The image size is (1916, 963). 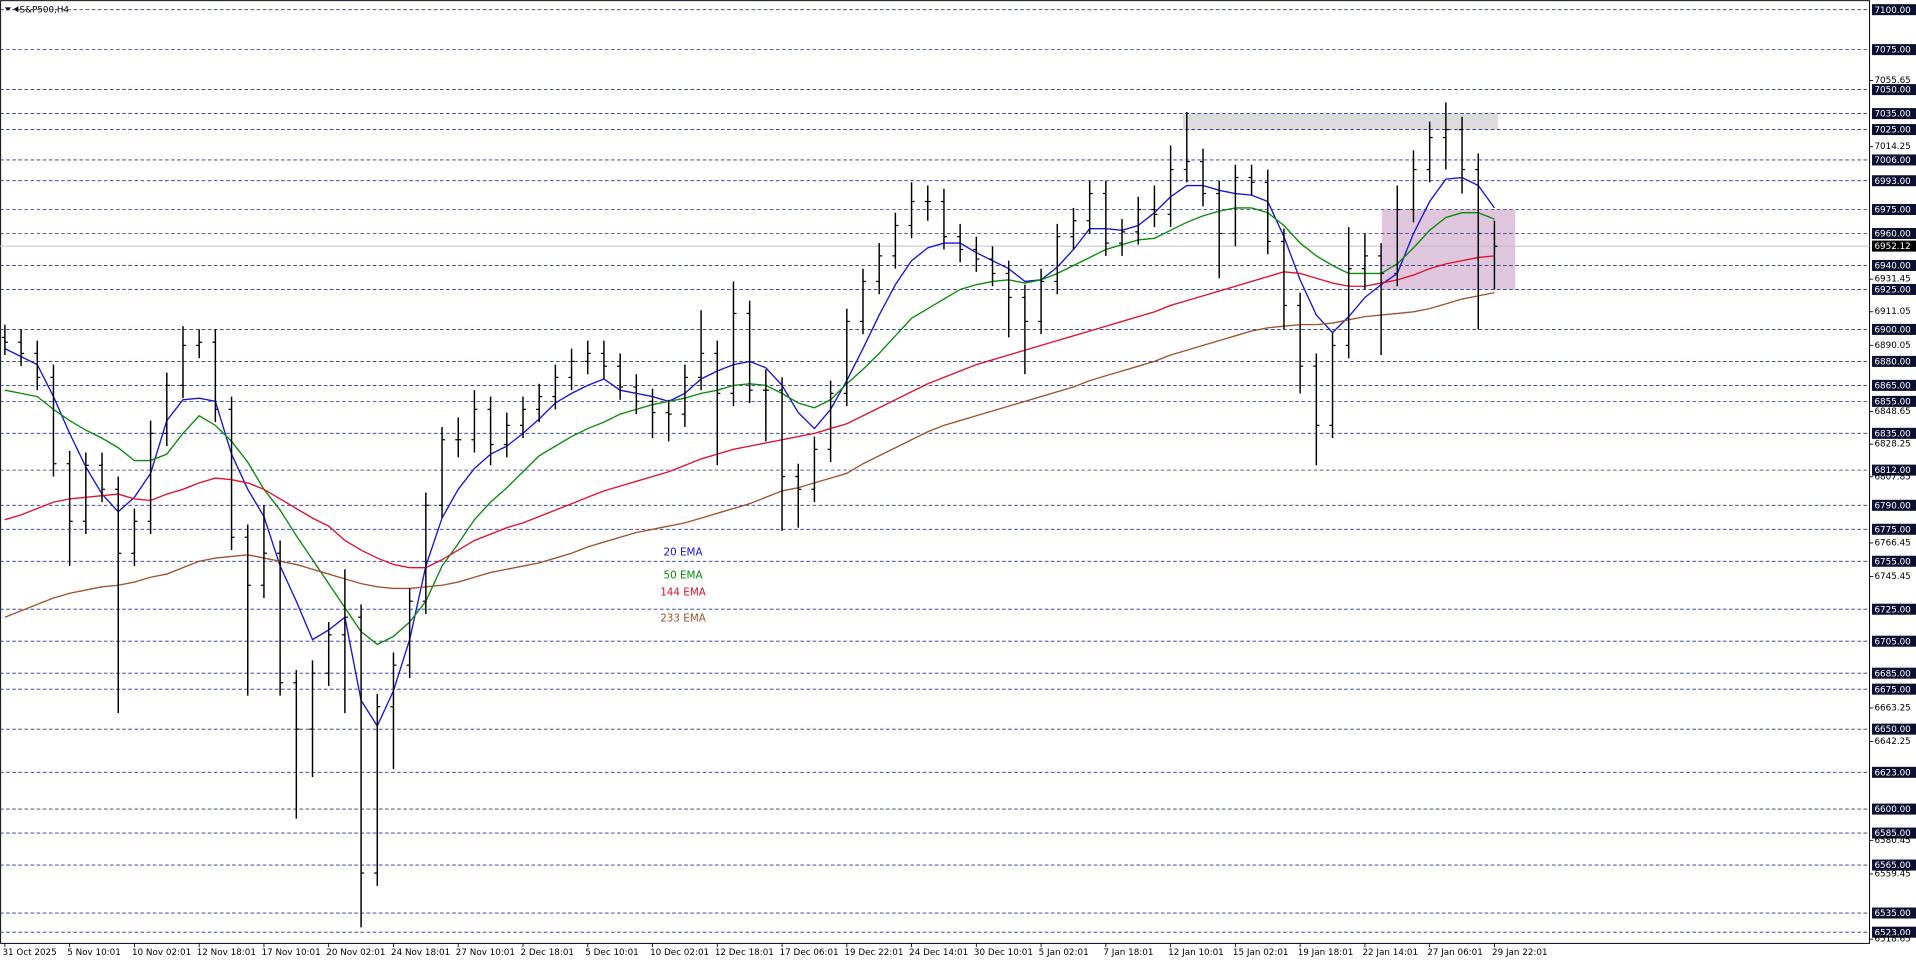 I want to click on level-label: 6585.00, so click(x=1892, y=834).